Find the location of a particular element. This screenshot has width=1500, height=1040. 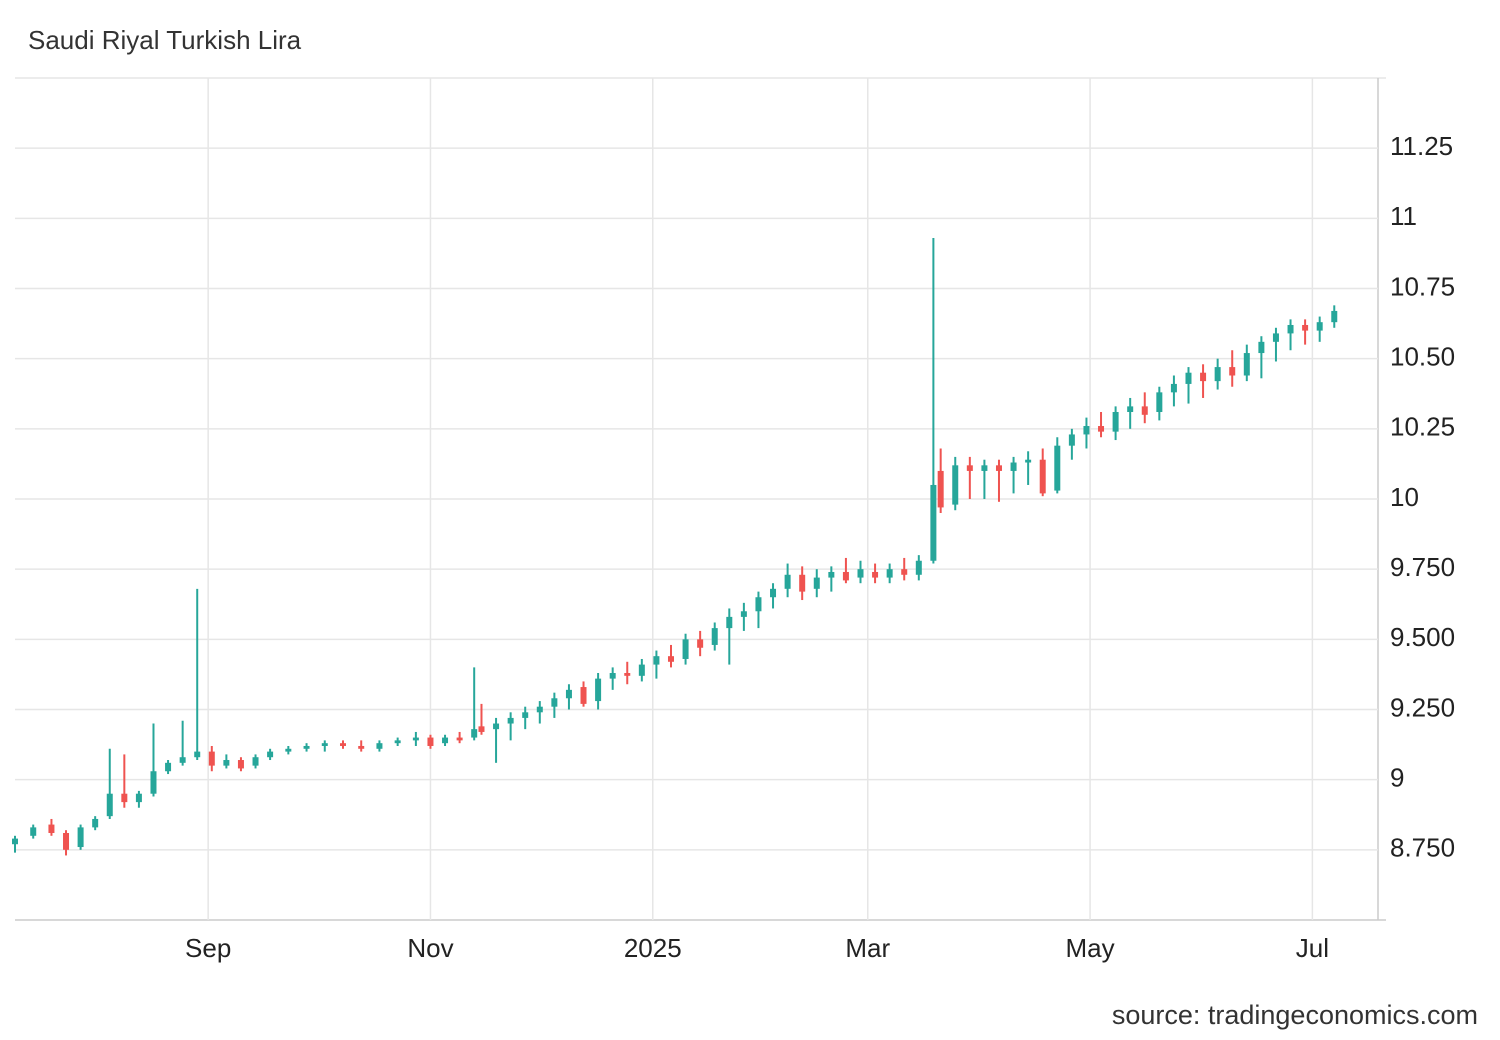

y-tick-label: 11.25 is located at coordinates (1421, 146).